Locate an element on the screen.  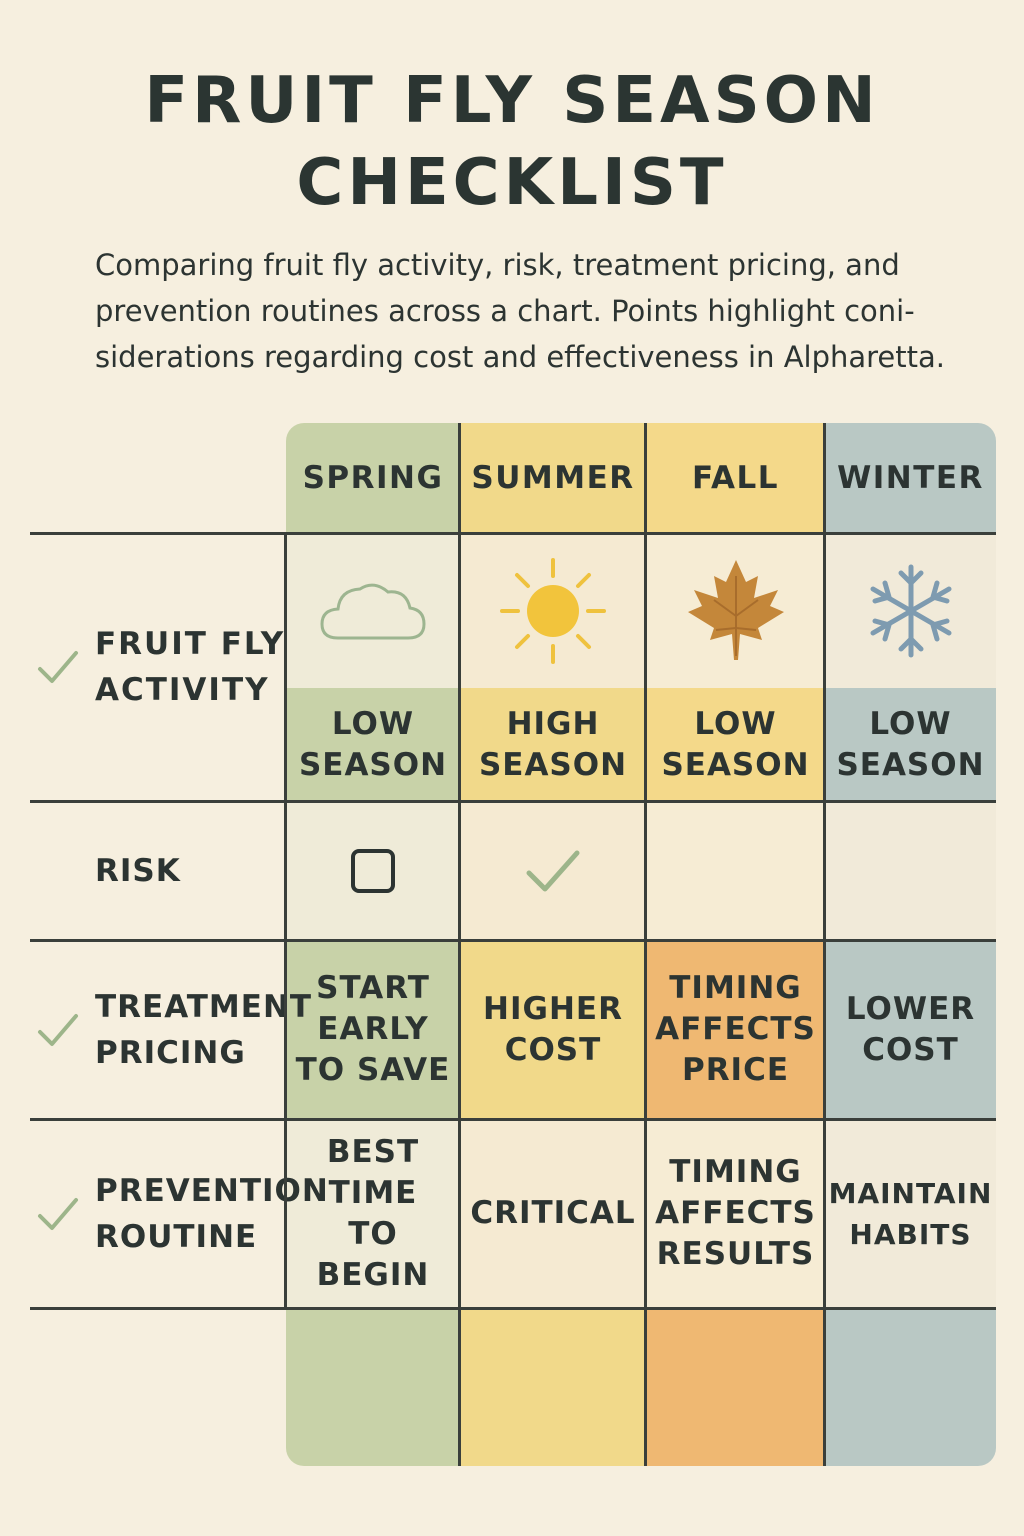
prevention-summer: CRITICAL is located at coordinates (553, 1213).